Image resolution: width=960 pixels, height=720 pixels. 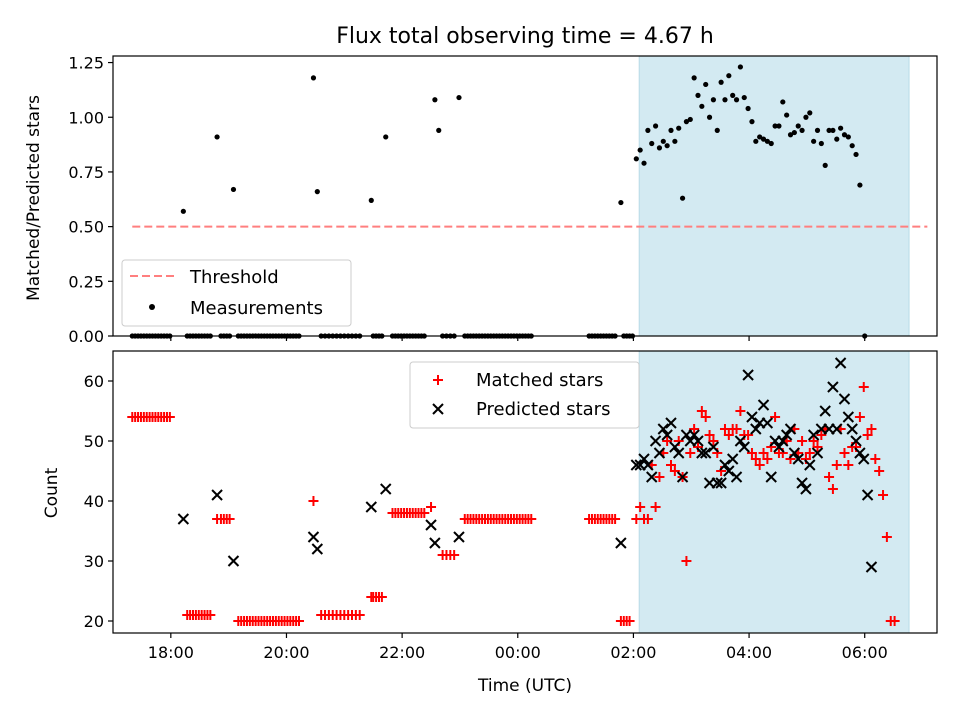 What do you see at coordinates (234, 277) in the screenshot?
I see `threshold-legend-label: Threshold` at bounding box center [234, 277].